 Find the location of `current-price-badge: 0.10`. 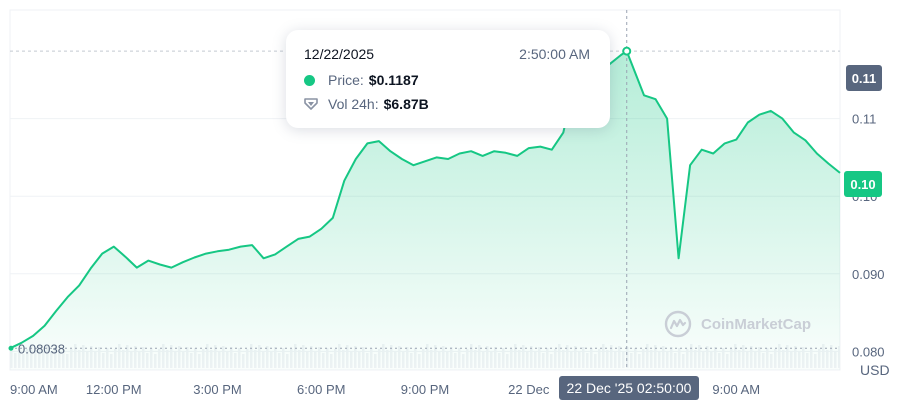

current-price-badge: 0.10 is located at coordinates (863, 184).